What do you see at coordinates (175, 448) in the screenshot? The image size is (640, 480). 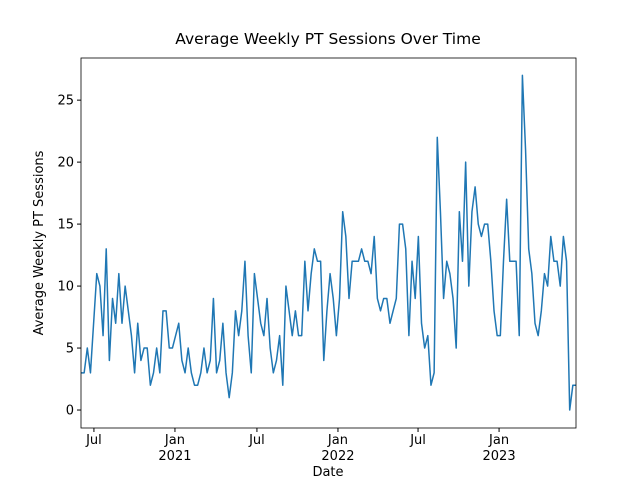 I see `x-tick-label: Jan 2021` at bounding box center [175, 448].